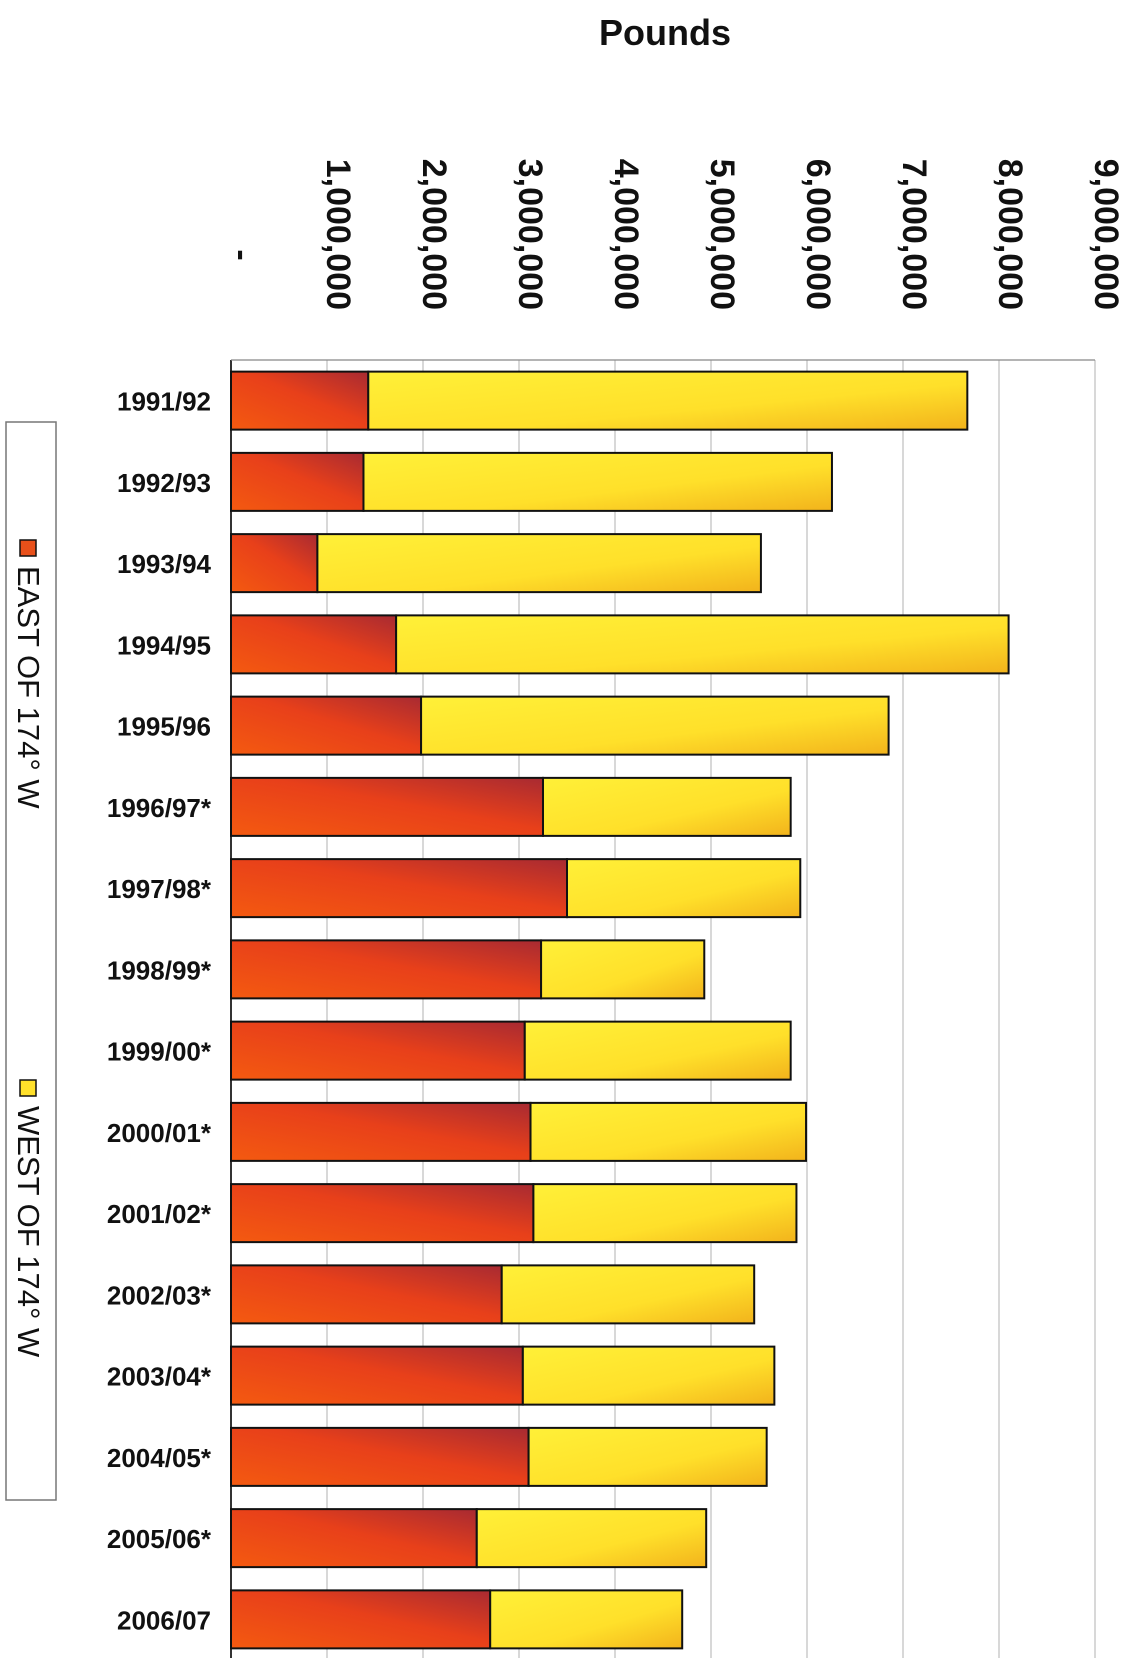 This screenshot has height=1658, width=1135. What do you see at coordinates (159, 1133) in the screenshot?
I see `category-label: 2000/01*` at bounding box center [159, 1133].